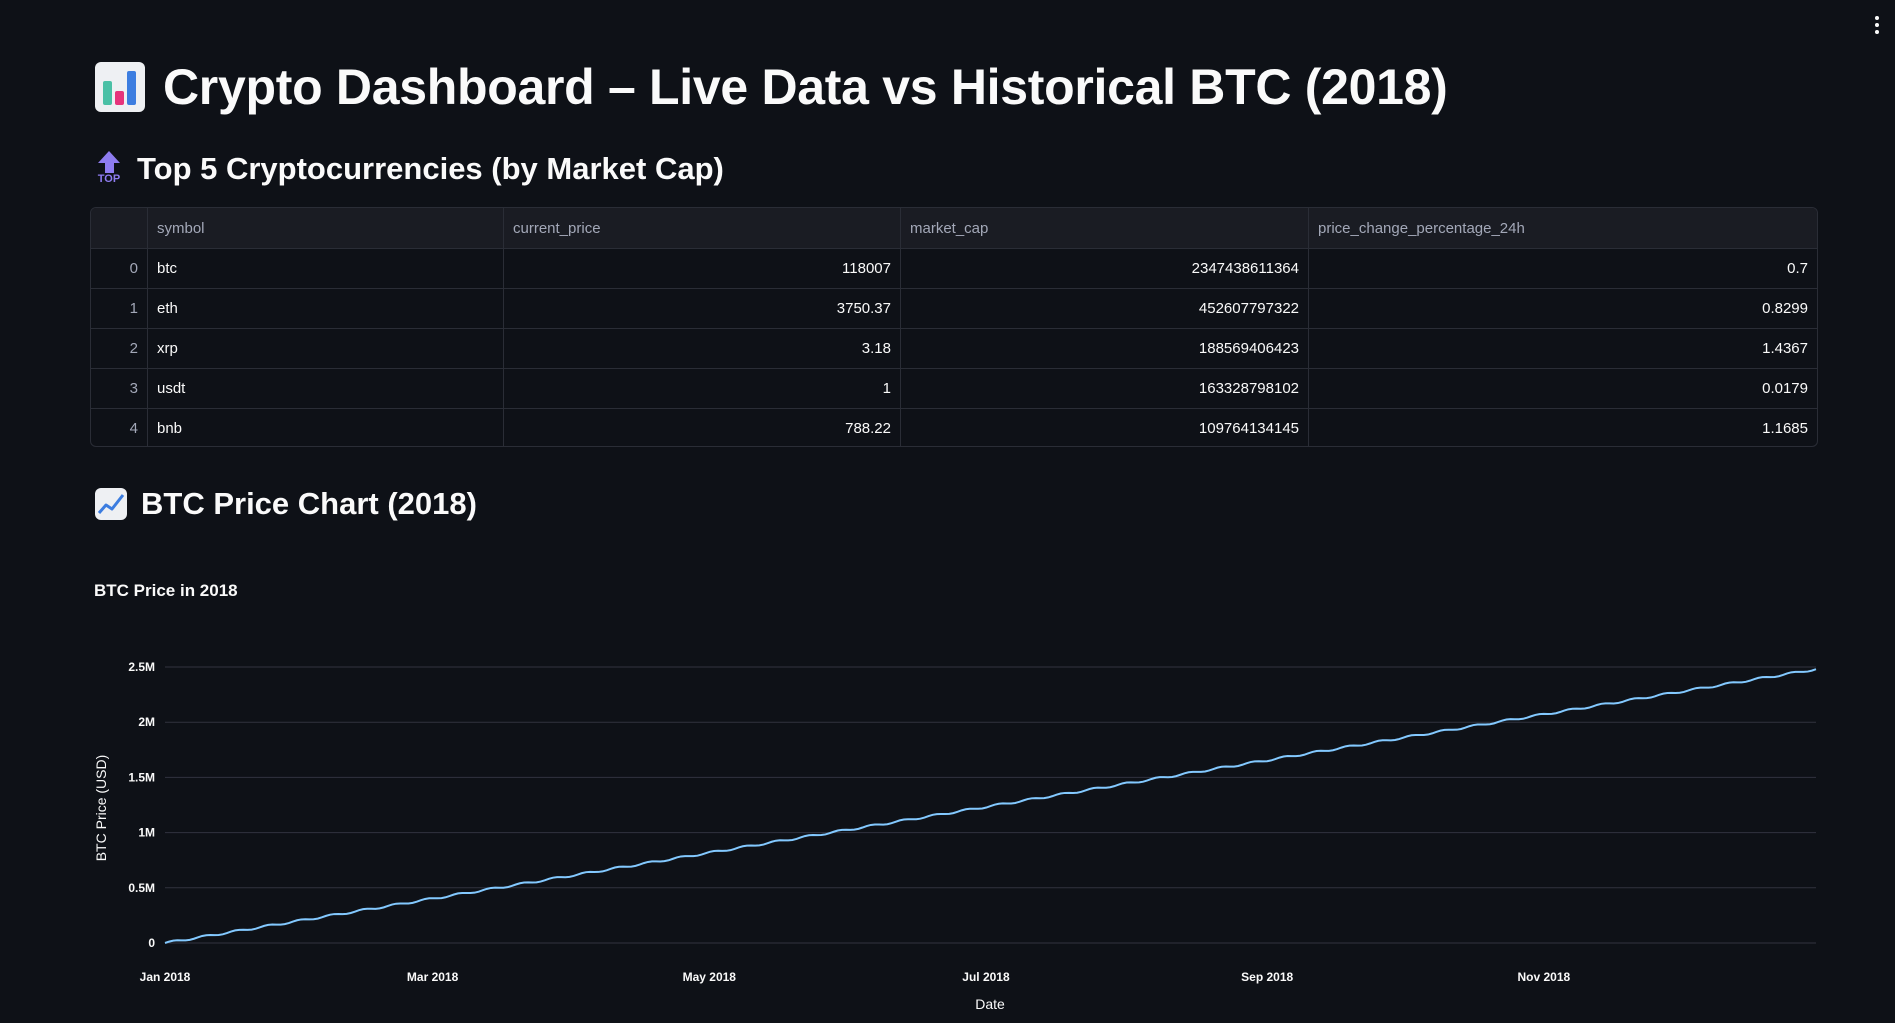 This screenshot has height=1023, width=1895. I want to click on chart-title: BTC Price in 2018, so click(166, 590).